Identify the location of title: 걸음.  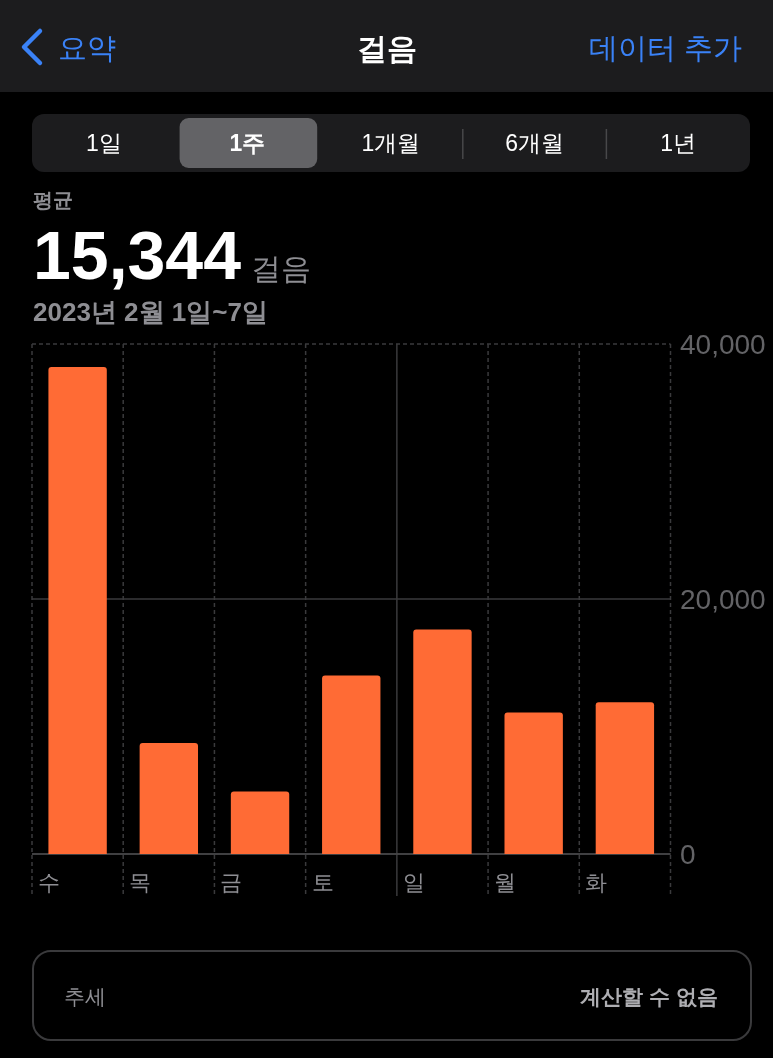
(386, 48).